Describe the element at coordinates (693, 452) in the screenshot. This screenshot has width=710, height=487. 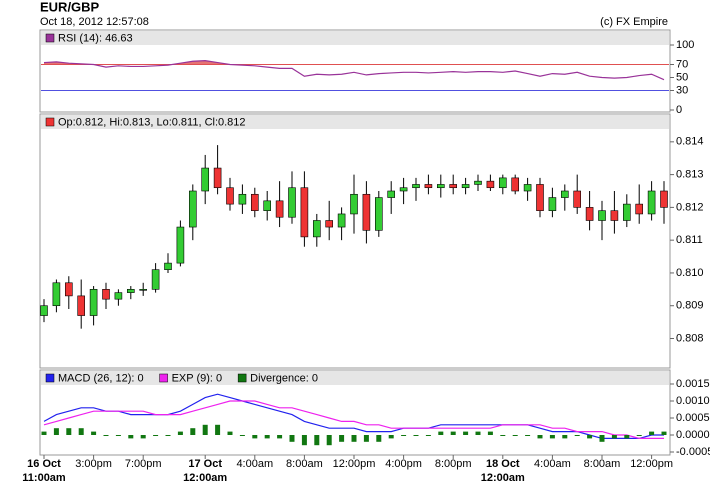
I see `y-tick-label: -0.0005` at that location.